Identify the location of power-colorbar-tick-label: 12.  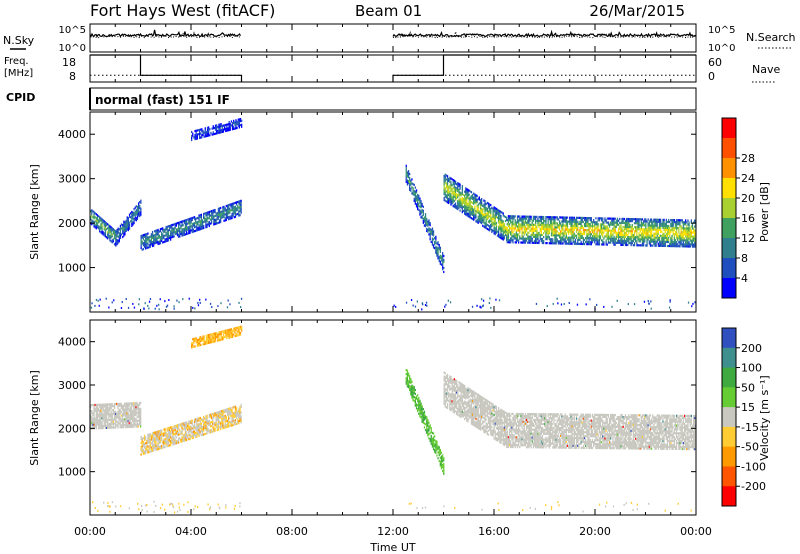
(748, 238).